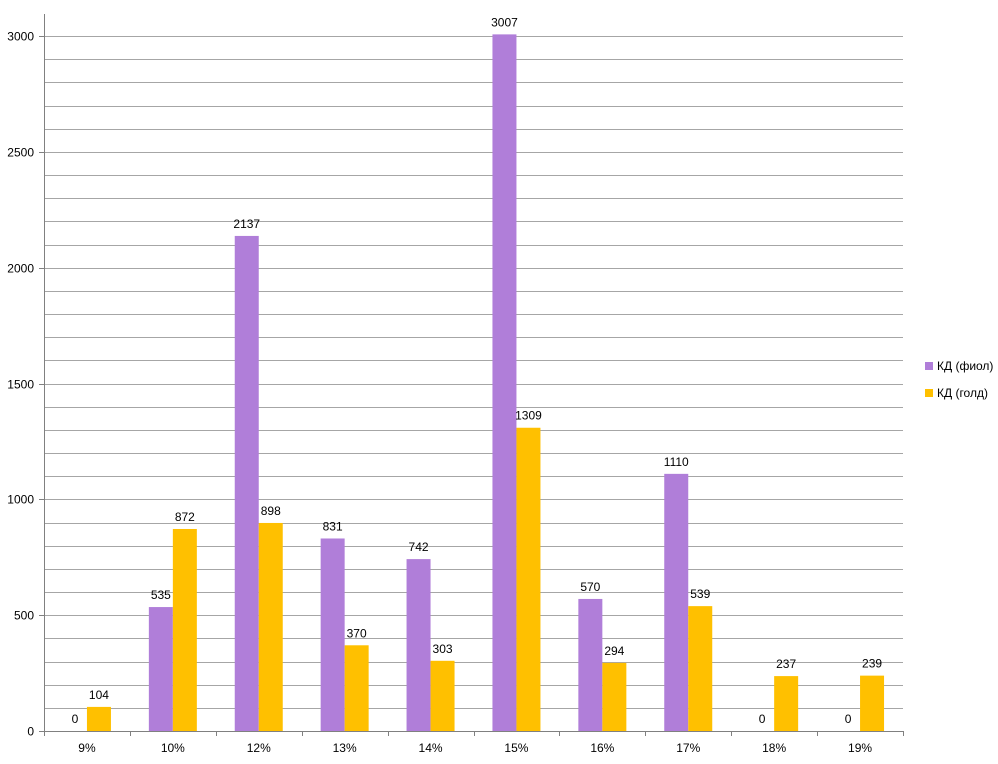  I want to click on x-tick-label: 10%, so click(173, 748).